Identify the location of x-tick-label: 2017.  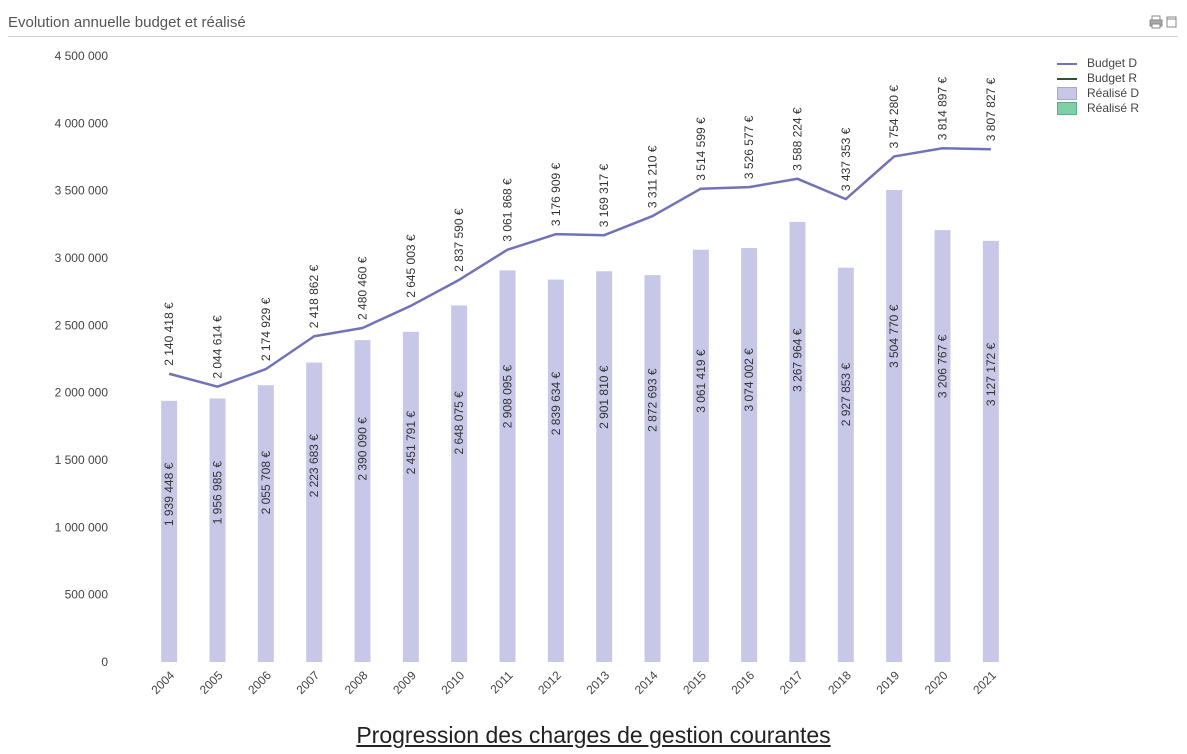
(791, 682).